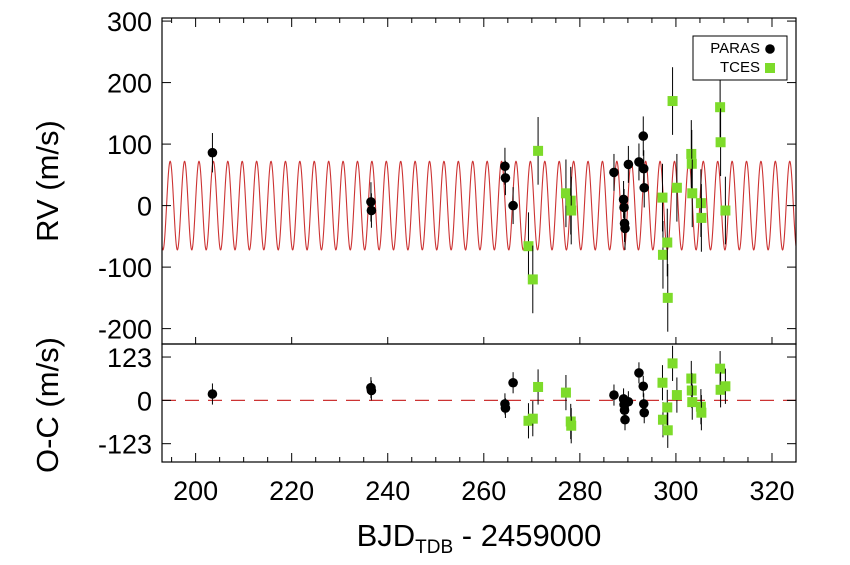 This screenshot has height=565, width=850. Describe the element at coordinates (47, 181) in the screenshot. I see `rv-y-axis-title: RV (m/s)` at that location.